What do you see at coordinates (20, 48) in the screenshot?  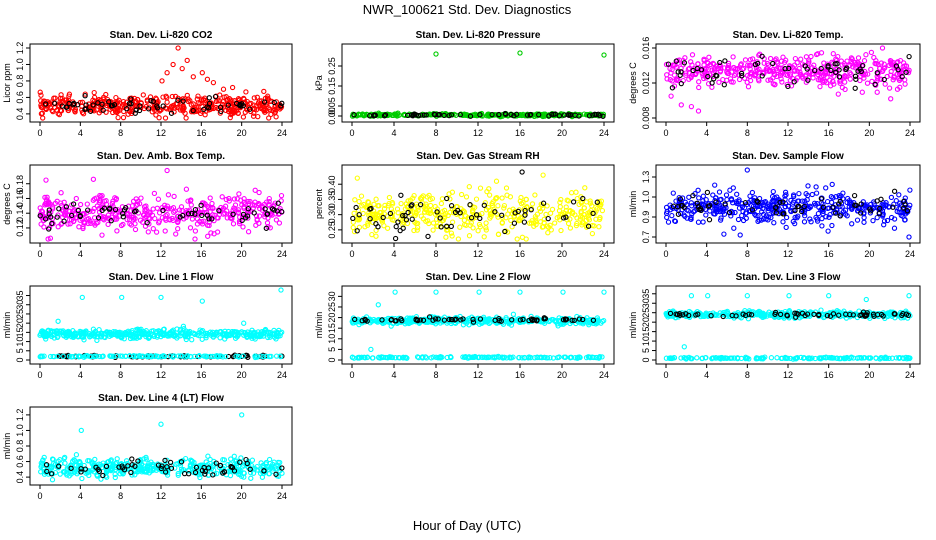 I see `y-tick-label: 1.2` at bounding box center [20, 48].